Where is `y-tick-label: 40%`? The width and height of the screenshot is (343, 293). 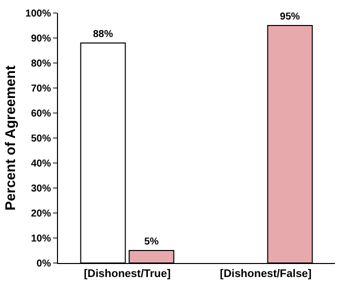 y-tick-label: 40% is located at coordinates (41, 164).